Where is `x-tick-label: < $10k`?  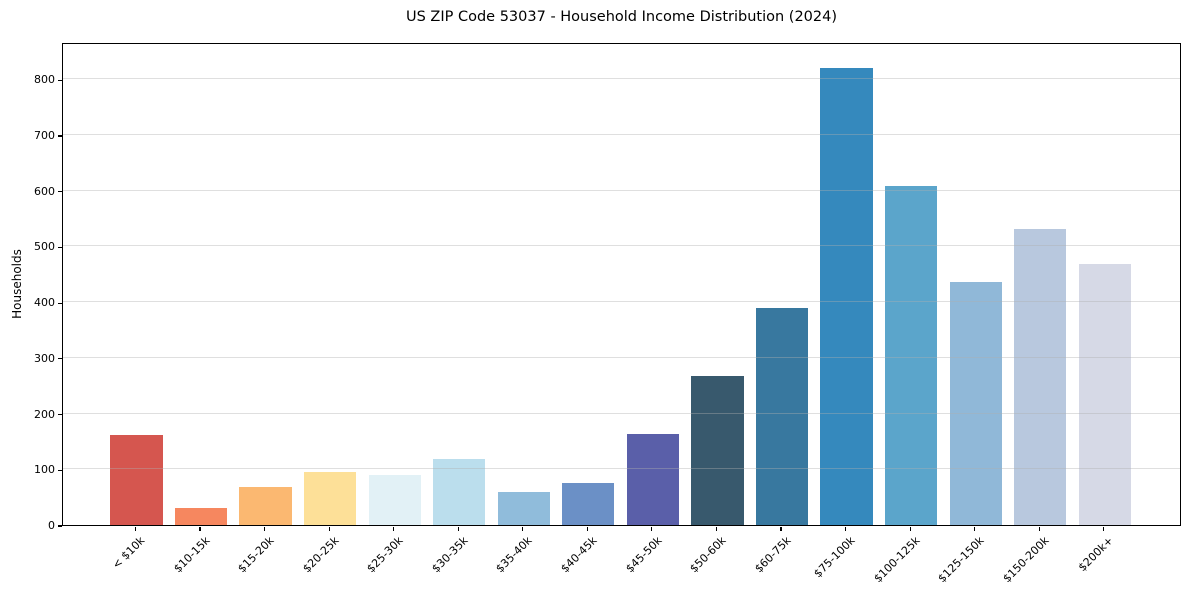
x-tick-label: < $10k is located at coordinates (129, 553).